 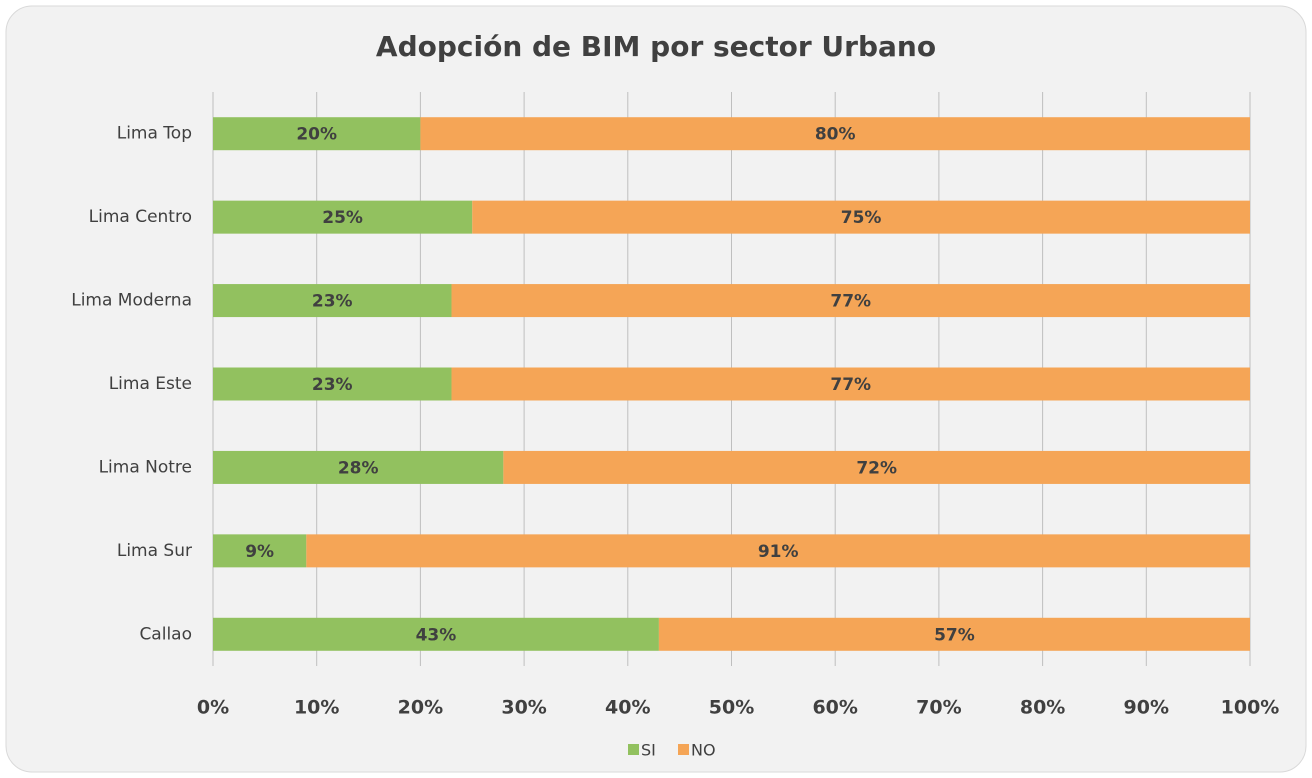 I want to click on data-label: 43%, so click(x=436, y=635).